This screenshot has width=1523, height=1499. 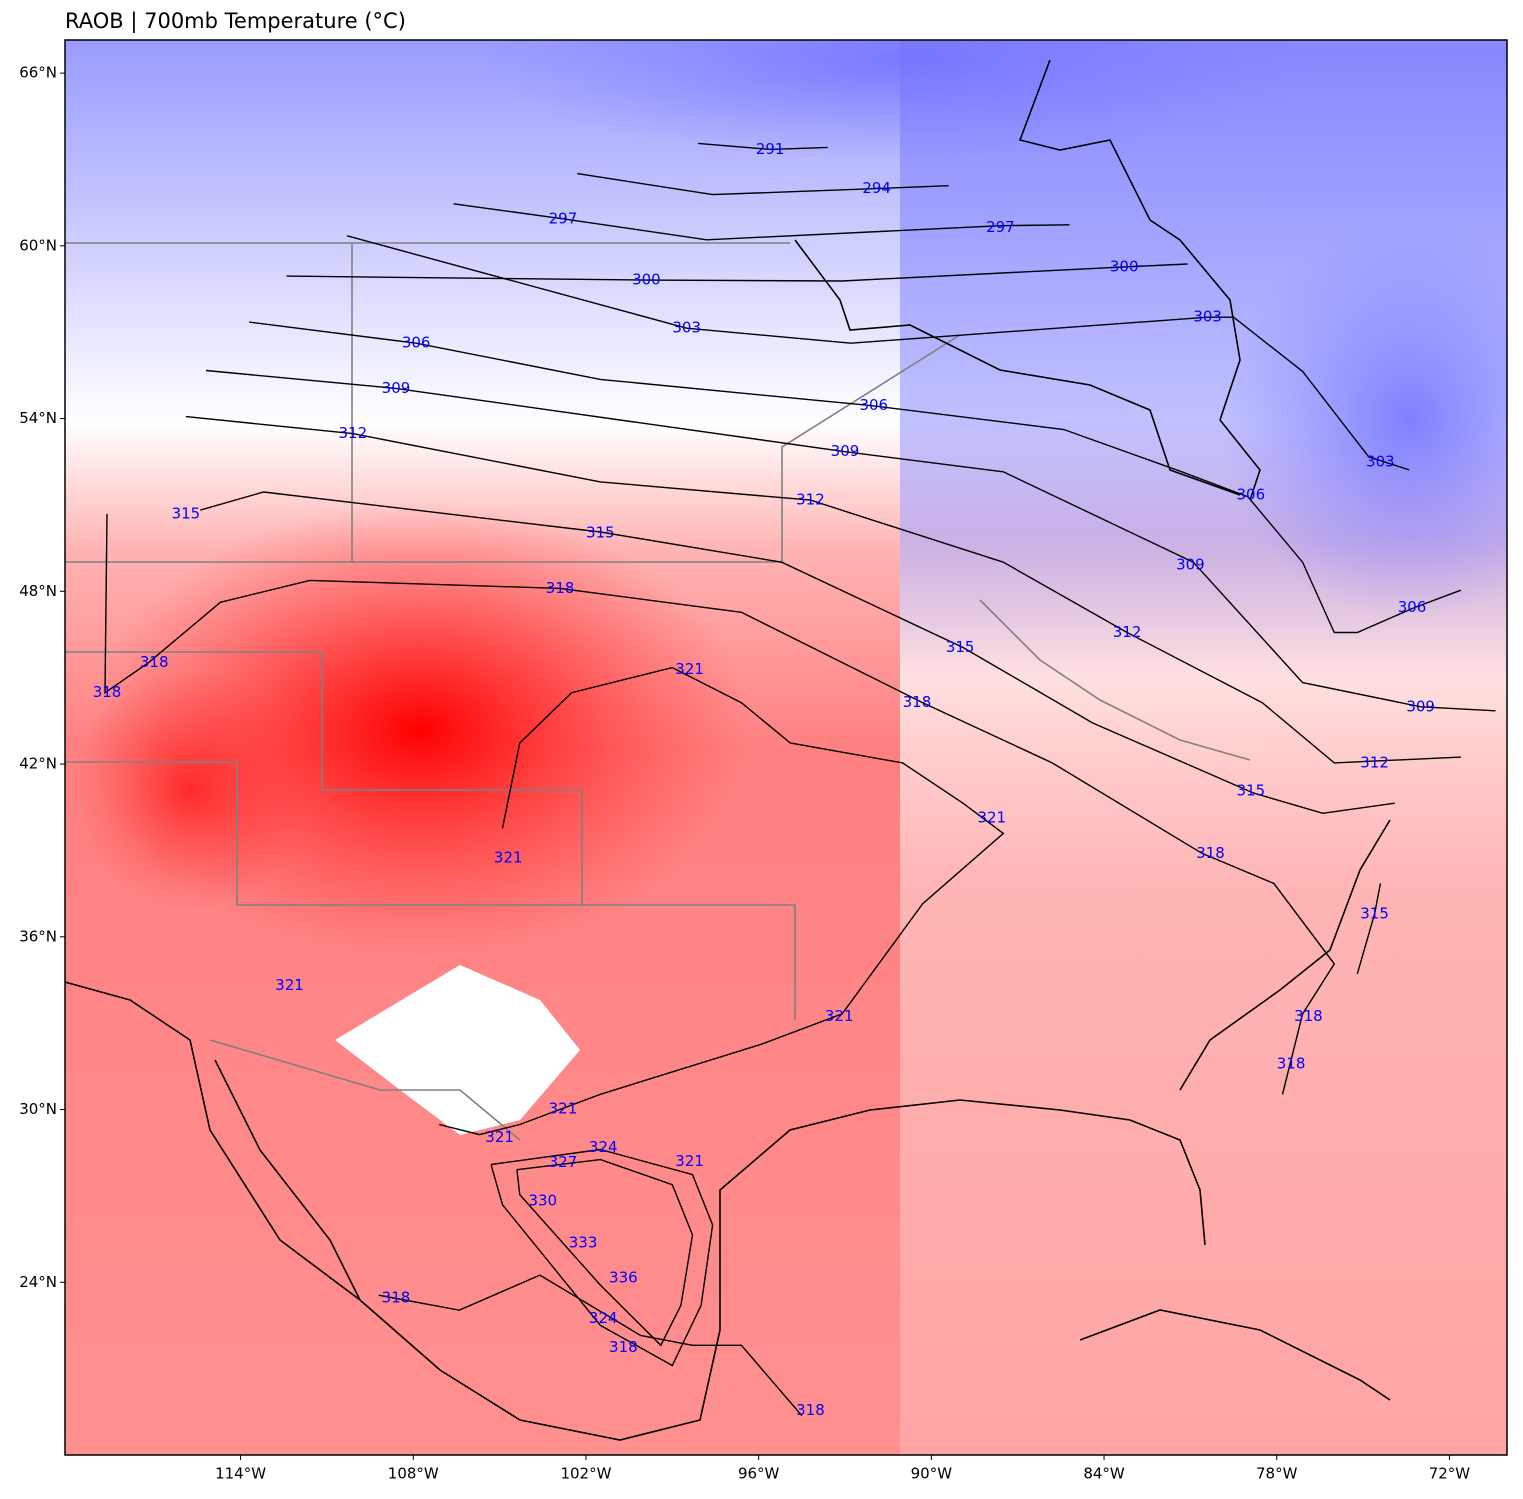 I want to click on x-tick-label: 84°W, so click(x=1104, y=1474).